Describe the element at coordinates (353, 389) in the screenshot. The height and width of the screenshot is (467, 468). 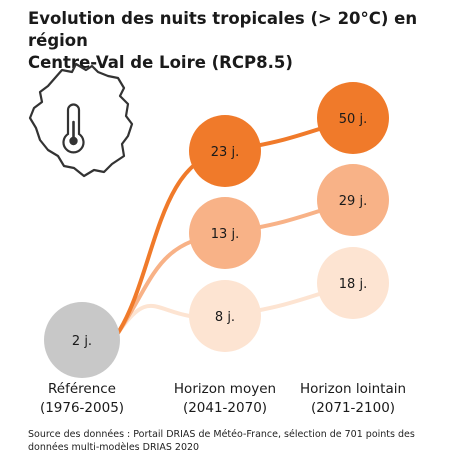
I see `period-label-2: Horizon lointain` at that location.